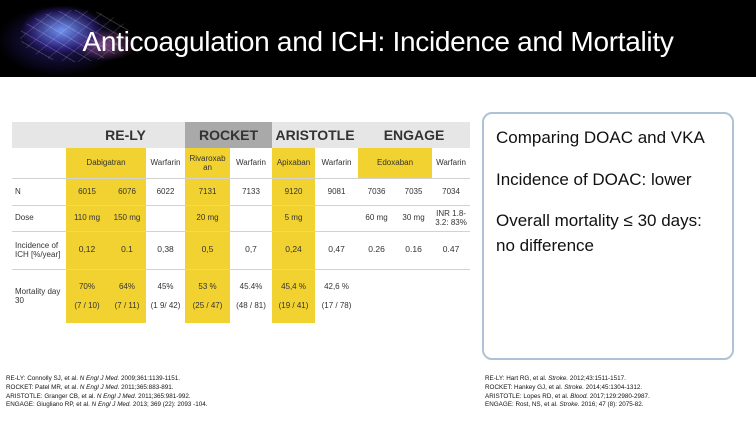 The width and height of the screenshot is (756, 425). What do you see at coordinates (87, 305) in the screenshot?
I see `mortality-frac: (7 / 10)` at bounding box center [87, 305].